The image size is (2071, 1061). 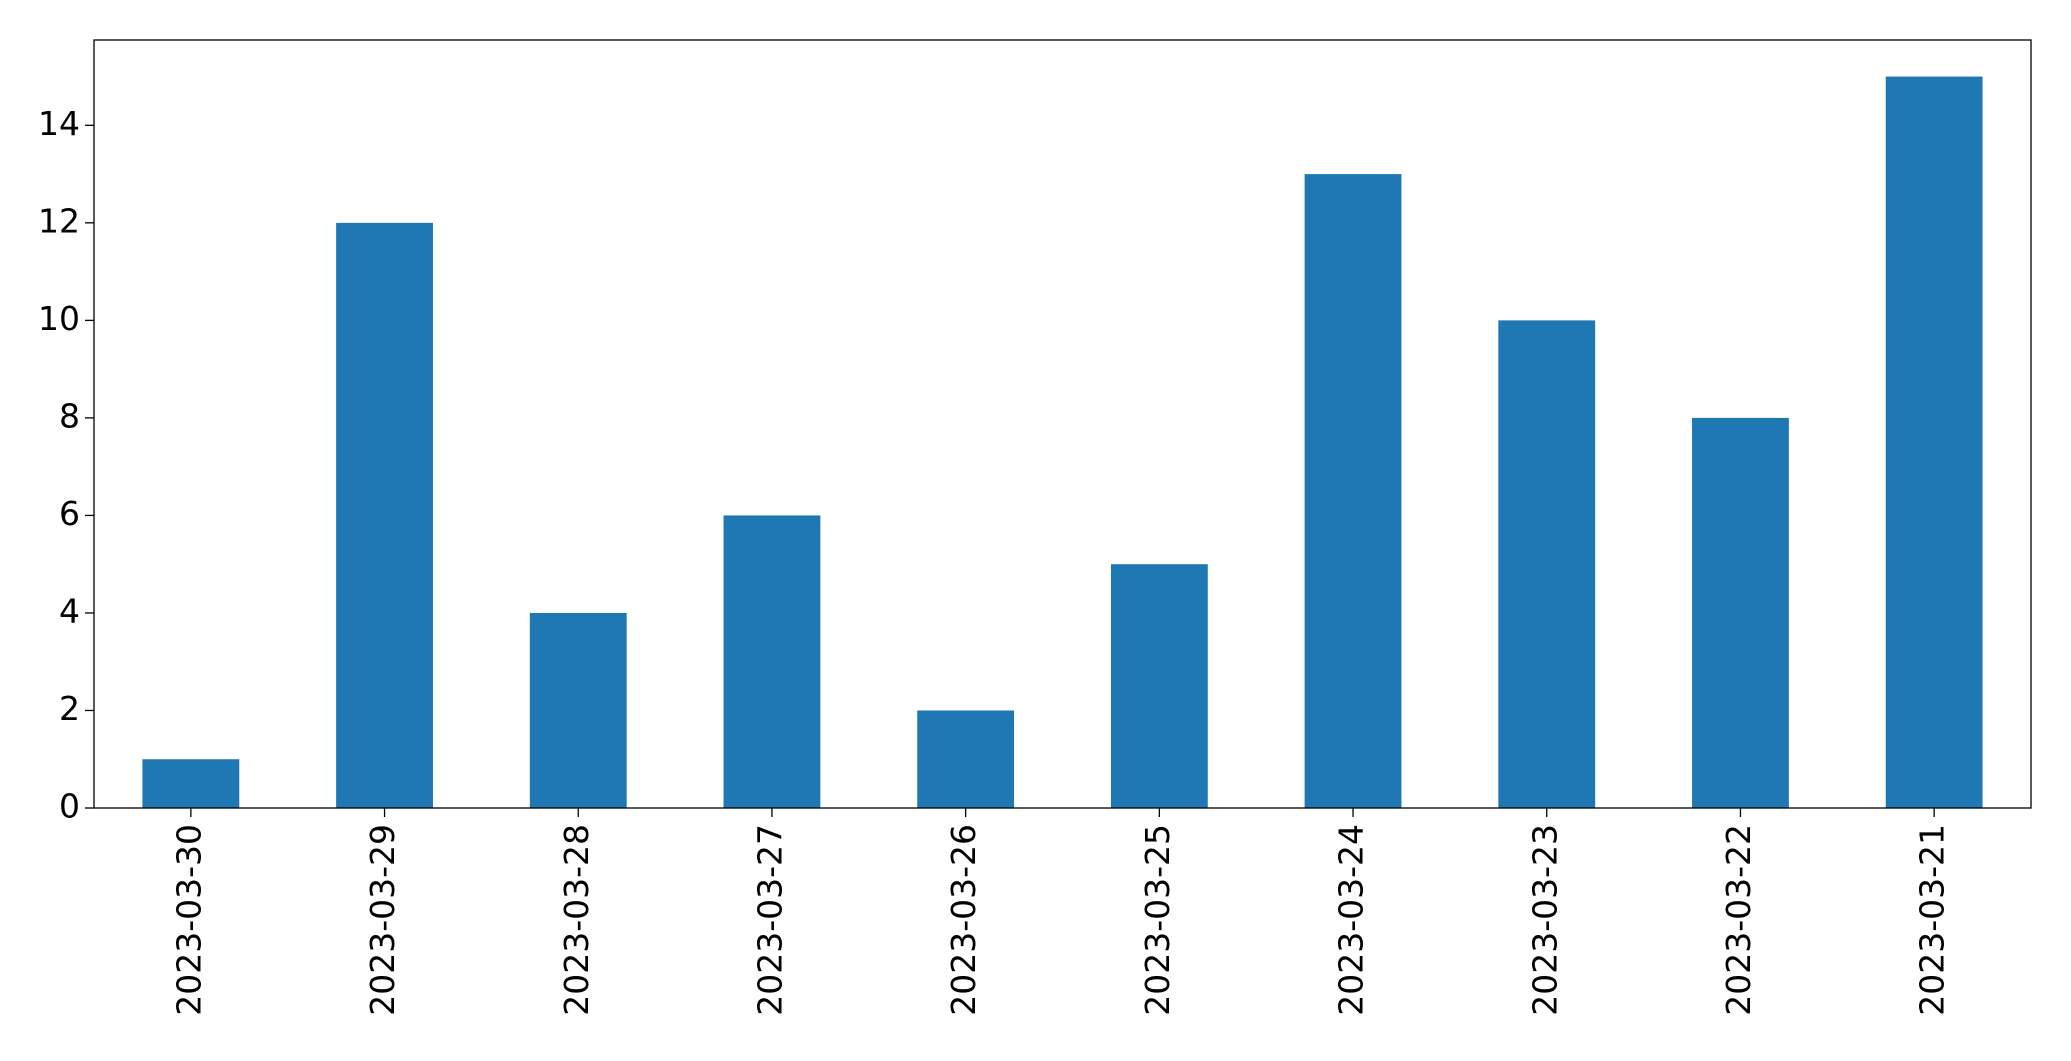 What do you see at coordinates (382, 920) in the screenshot?
I see `x-tick-label: 2023-03-29` at bounding box center [382, 920].